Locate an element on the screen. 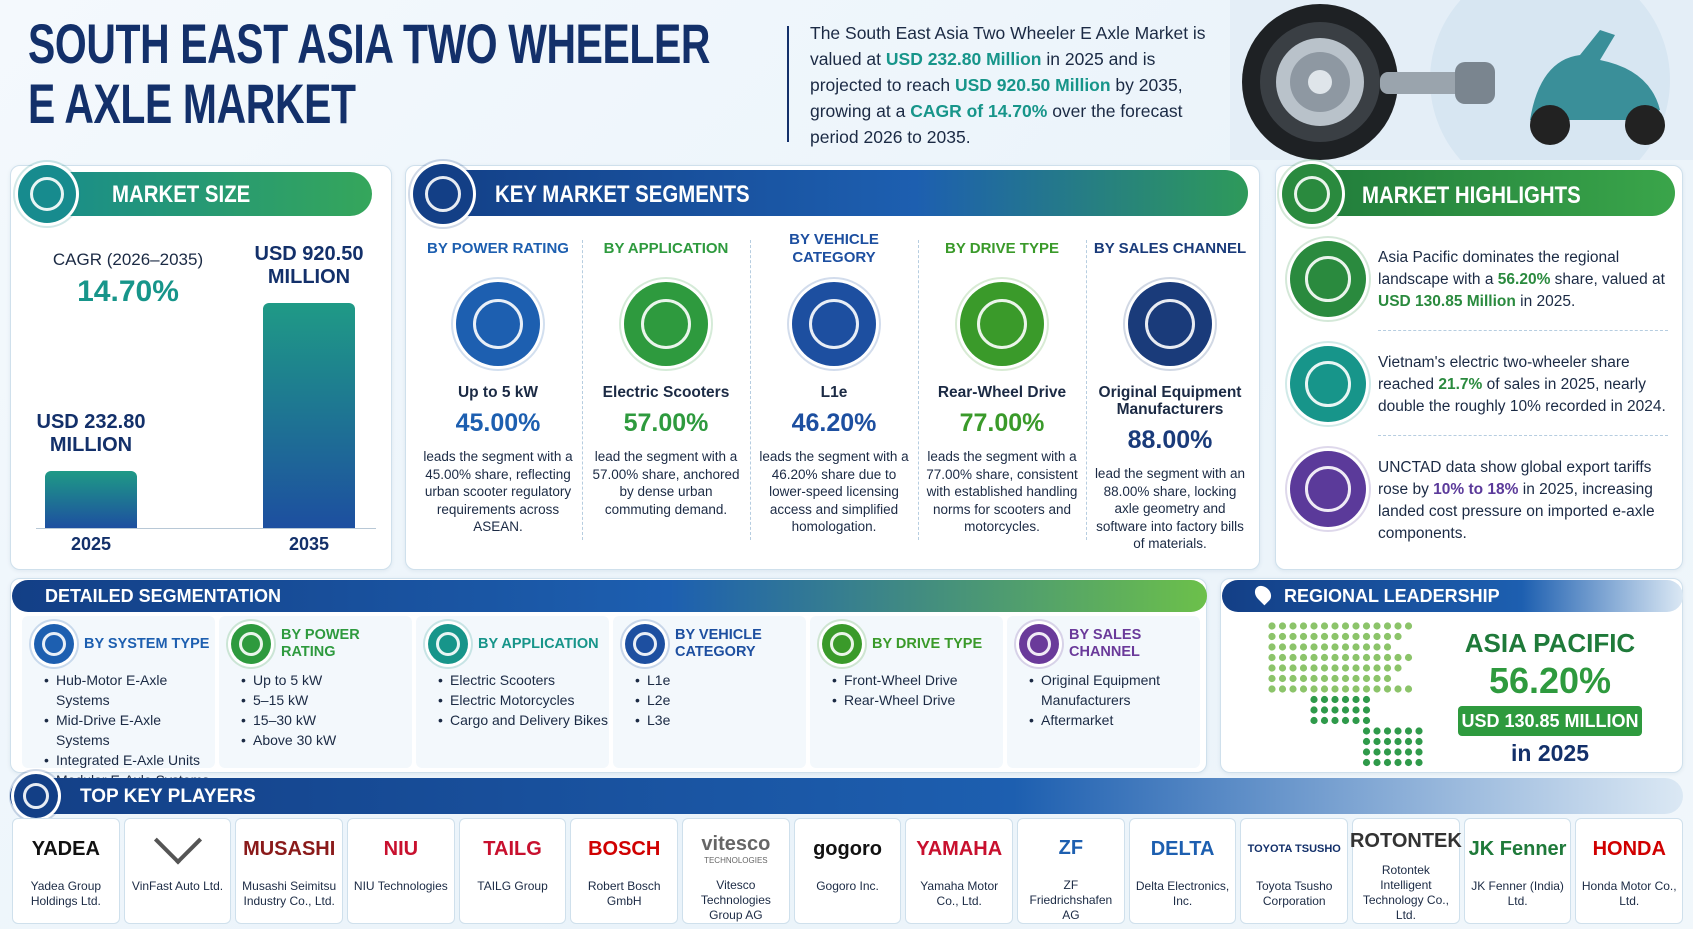  main-title: SOUTH EAST ASIA TWO WHEELER is located at coordinates (495, 44).